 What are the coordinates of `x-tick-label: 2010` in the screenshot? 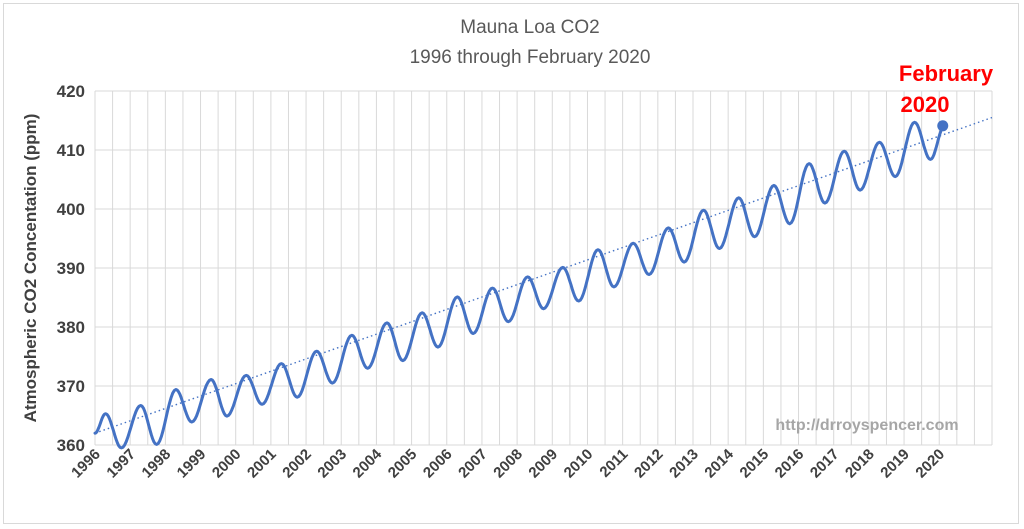 It's located at (579, 464).